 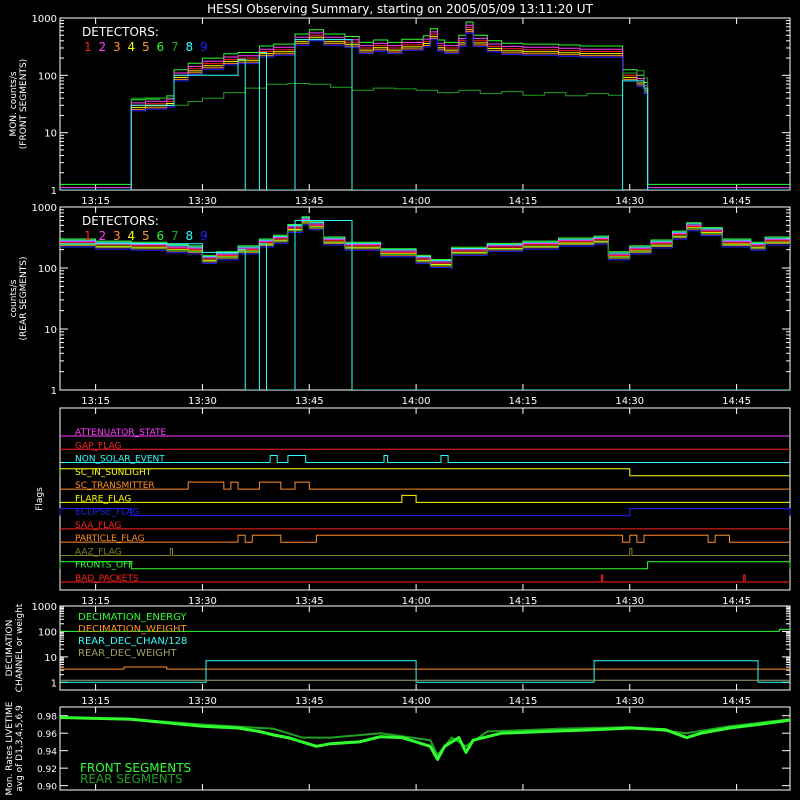 I want to click on y-tick-label: 0.96, so click(x=47, y=735).